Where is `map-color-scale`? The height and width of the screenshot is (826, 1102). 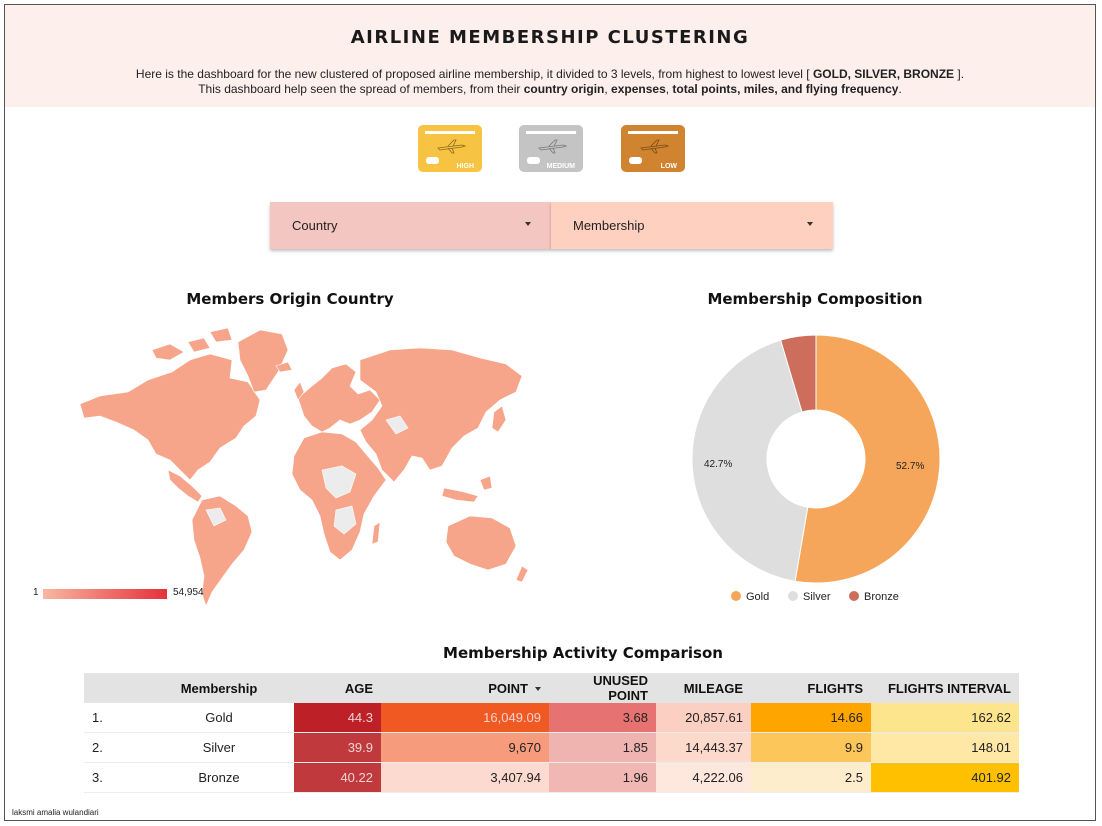
map-color-scale is located at coordinates (105, 594).